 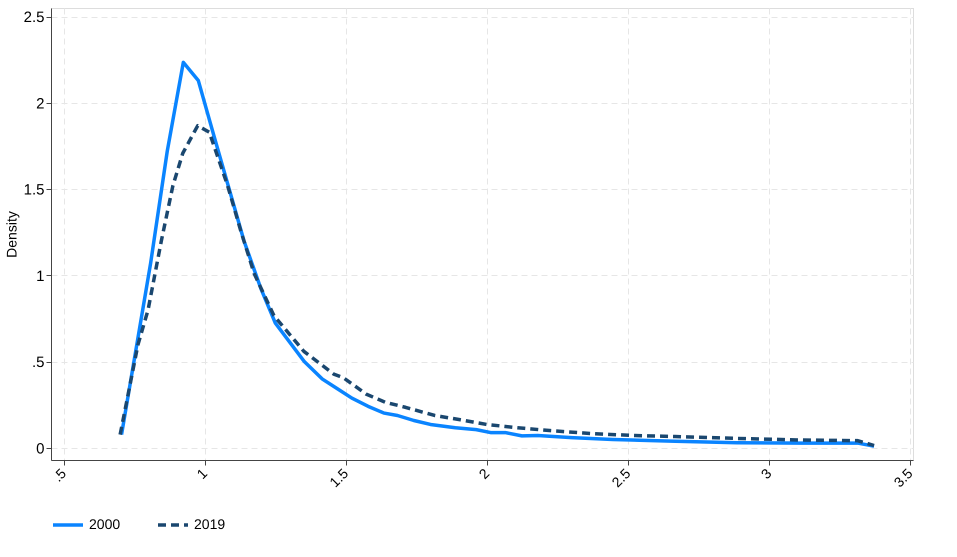 I want to click on y-tick-label: 2.5, so click(x=34, y=17).